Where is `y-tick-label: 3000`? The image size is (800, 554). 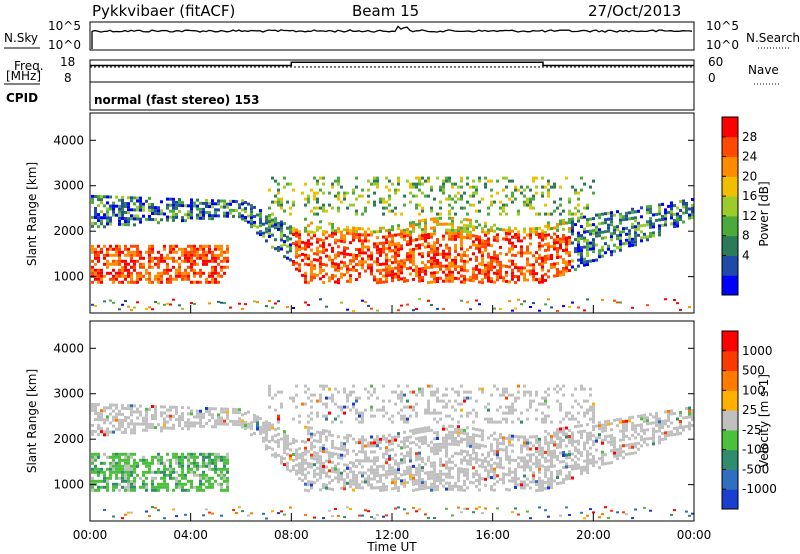 y-tick-label: 3000 is located at coordinates (68, 186).